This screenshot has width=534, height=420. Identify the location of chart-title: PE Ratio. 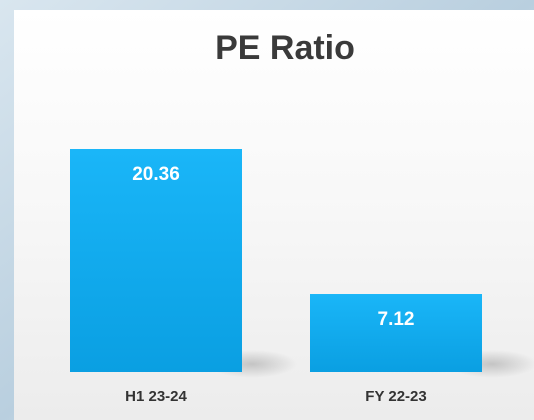
(285, 48).